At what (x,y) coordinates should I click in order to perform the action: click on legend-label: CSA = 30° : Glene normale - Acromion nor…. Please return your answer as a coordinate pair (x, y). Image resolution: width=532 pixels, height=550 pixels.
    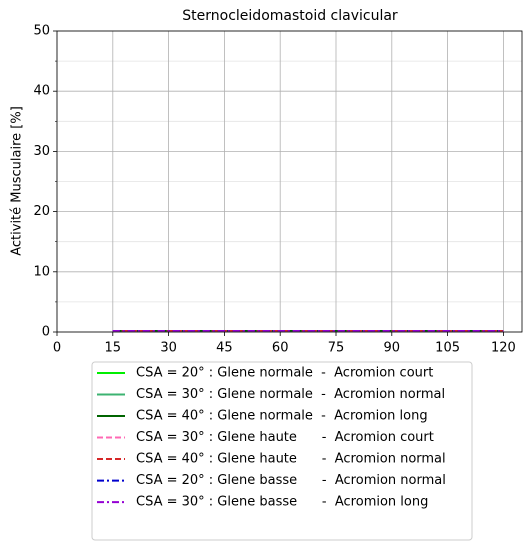
    Looking at the image, I should click on (290, 394).